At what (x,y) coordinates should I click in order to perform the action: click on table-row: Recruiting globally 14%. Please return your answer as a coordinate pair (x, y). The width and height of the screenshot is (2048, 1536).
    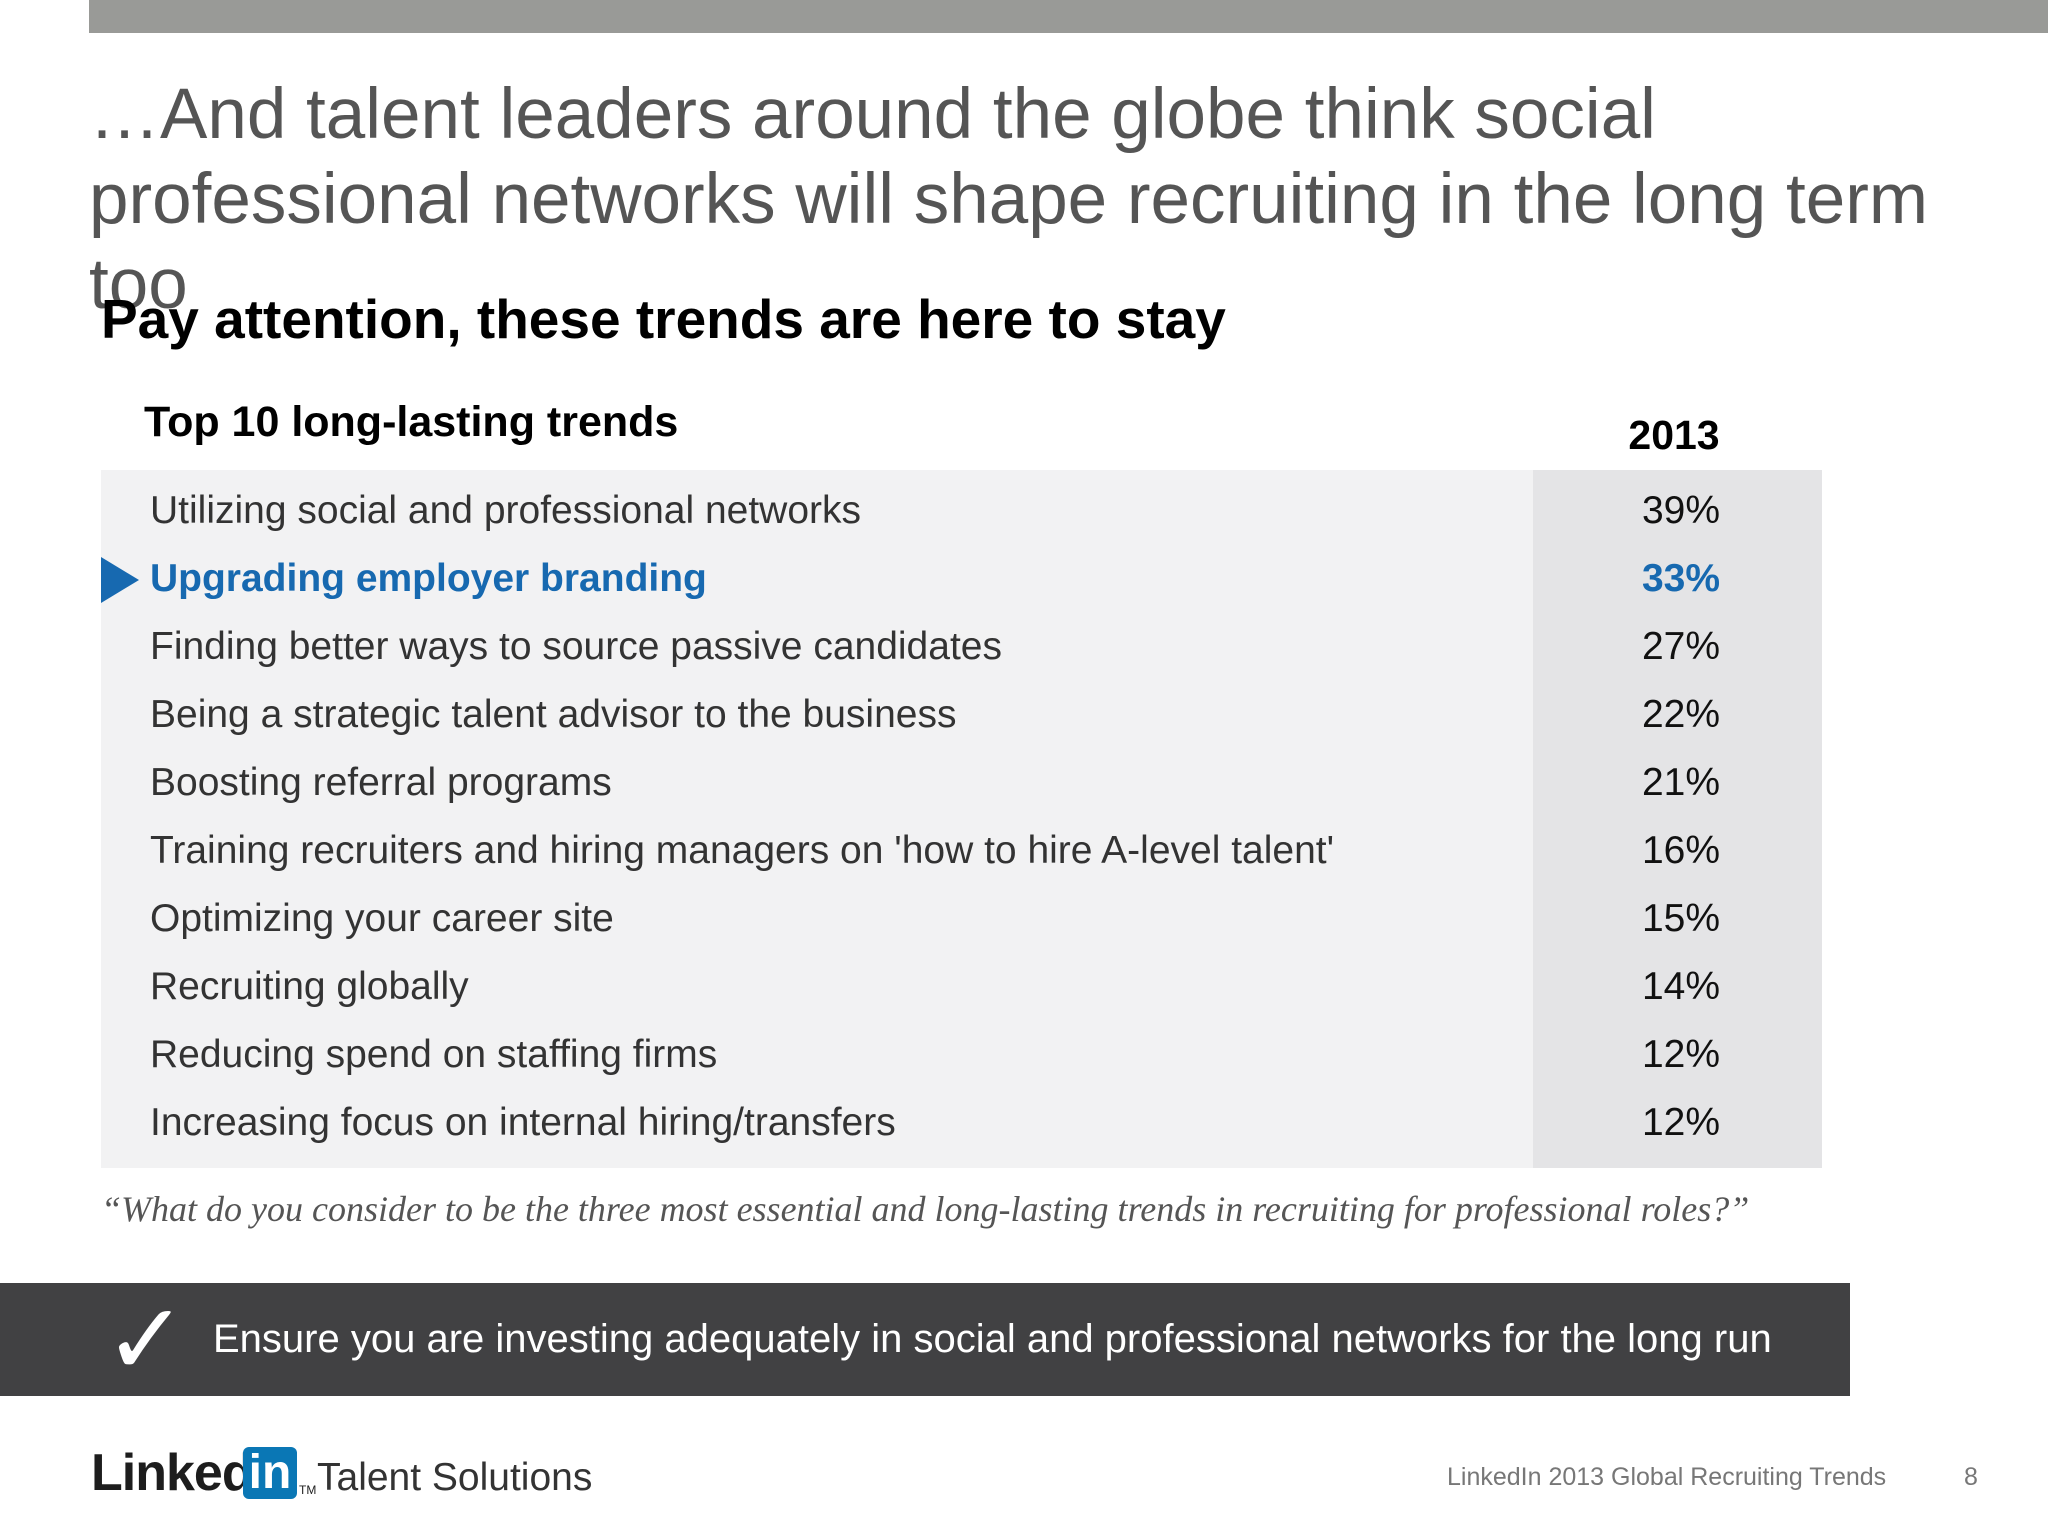
    Looking at the image, I should click on (920, 987).